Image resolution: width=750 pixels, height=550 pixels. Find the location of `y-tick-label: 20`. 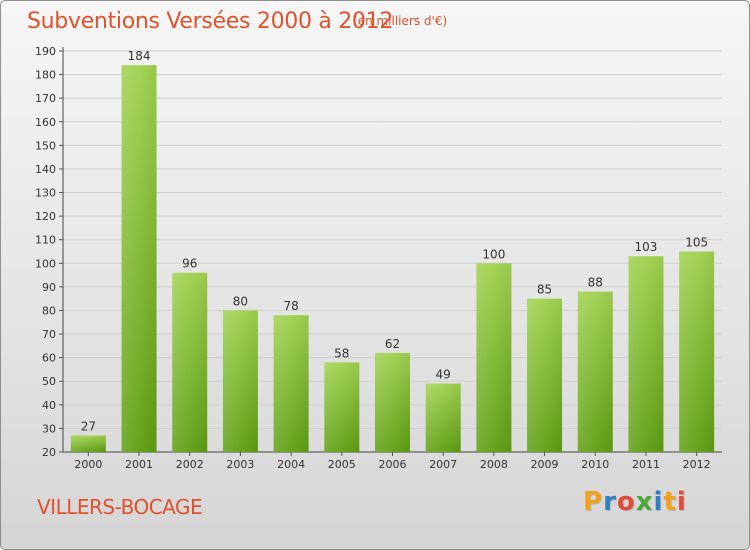

y-tick-label: 20 is located at coordinates (49, 452).